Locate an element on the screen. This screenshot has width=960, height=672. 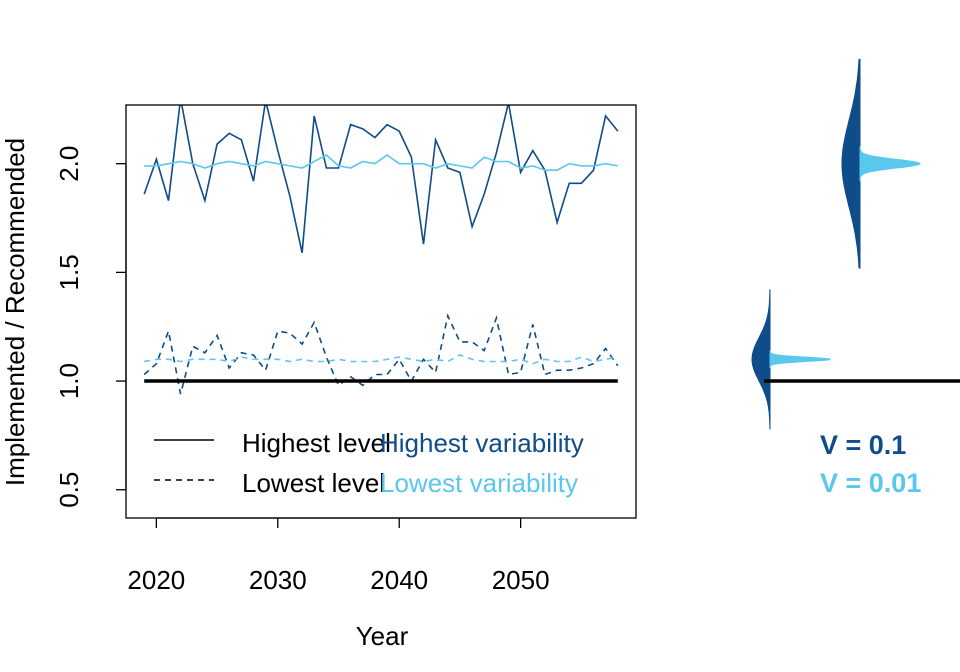
y-tick-label: 0.5 is located at coordinates (69, 490).